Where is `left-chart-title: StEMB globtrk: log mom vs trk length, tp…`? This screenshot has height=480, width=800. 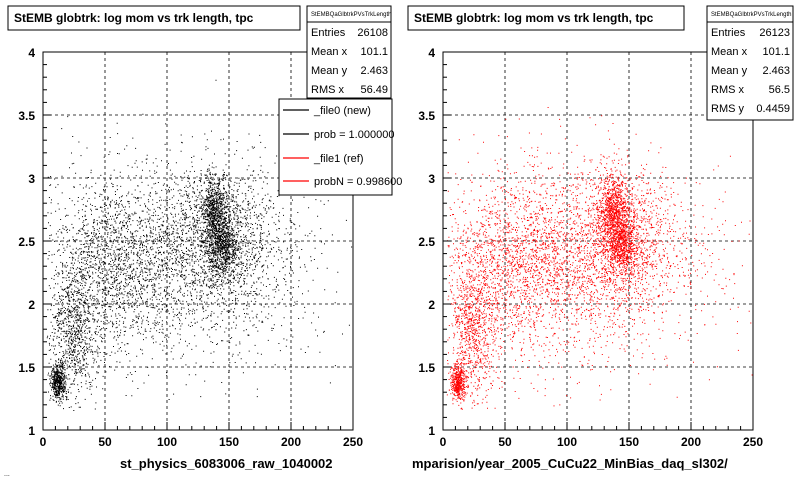 left-chart-title: StEMB globtrk: log mom vs trk length, tp… is located at coordinates (134, 18).